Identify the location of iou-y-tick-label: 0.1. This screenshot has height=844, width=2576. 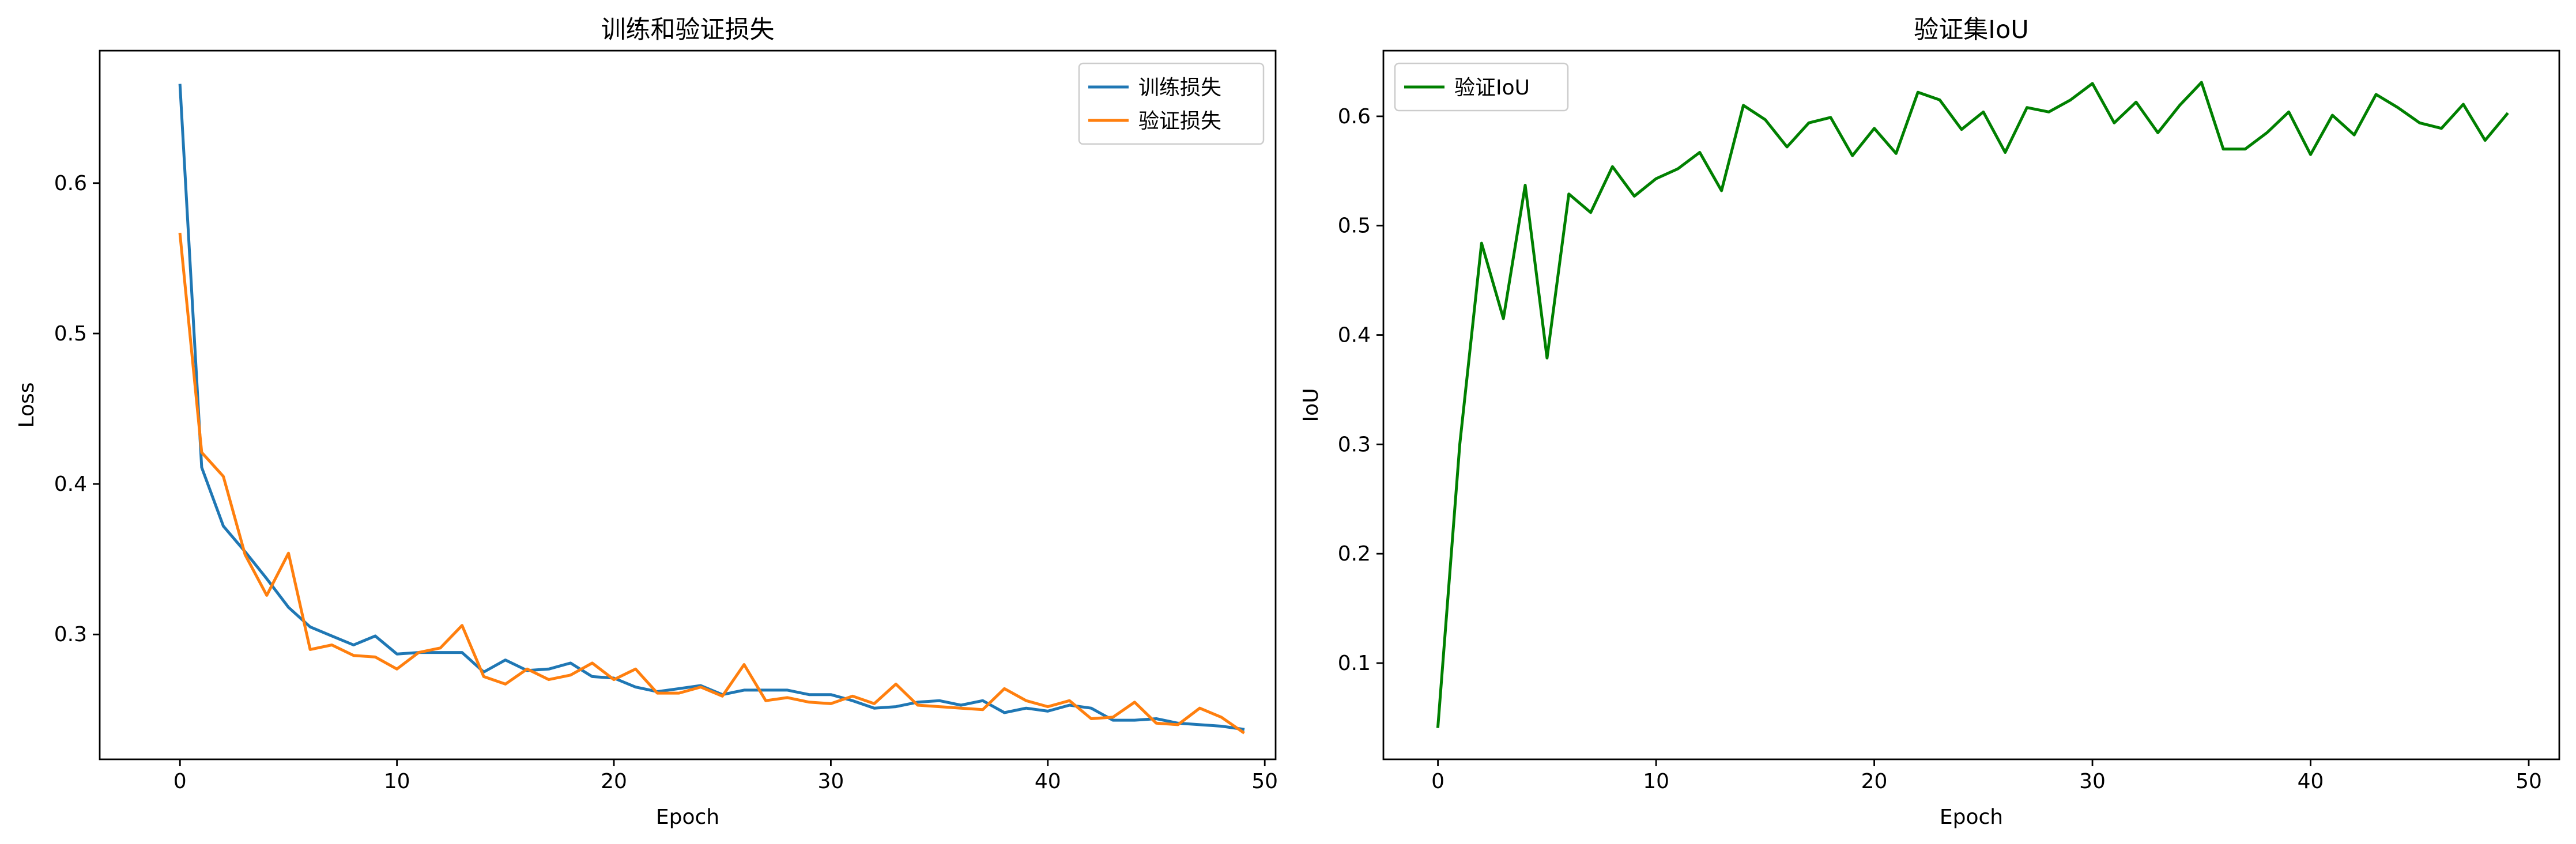
(1354, 663).